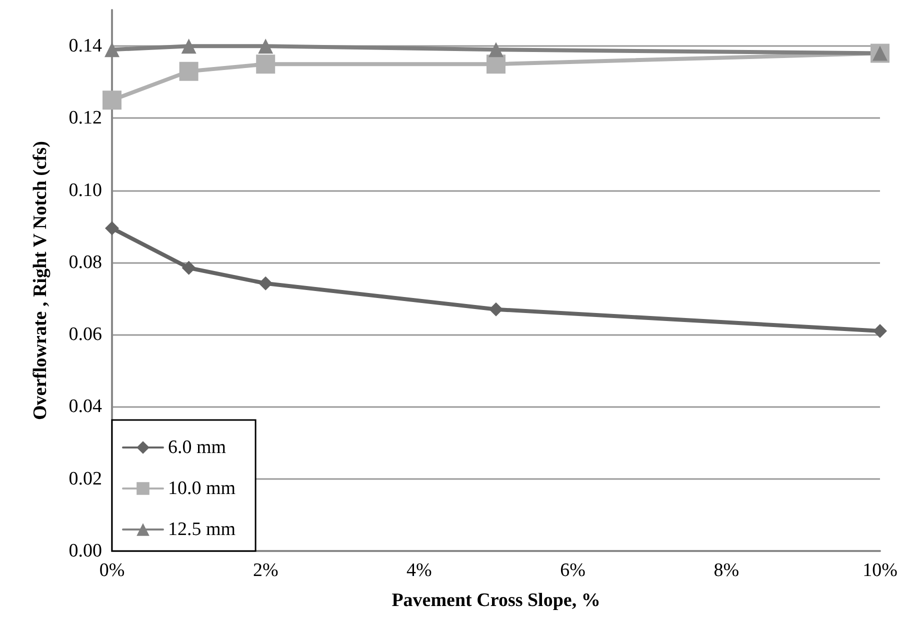 Image resolution: width=909 pixels, height=636 pixels. I want to click on x-tick-label: 8%, so click(727, 570).